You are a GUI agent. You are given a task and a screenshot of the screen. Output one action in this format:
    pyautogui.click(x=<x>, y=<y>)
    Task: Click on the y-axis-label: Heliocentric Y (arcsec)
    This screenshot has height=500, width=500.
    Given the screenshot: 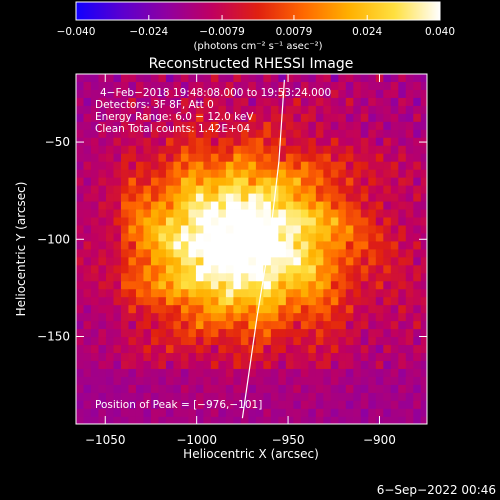 What is the action you would take?
    pyautogui.click(x=21, y=249)
    